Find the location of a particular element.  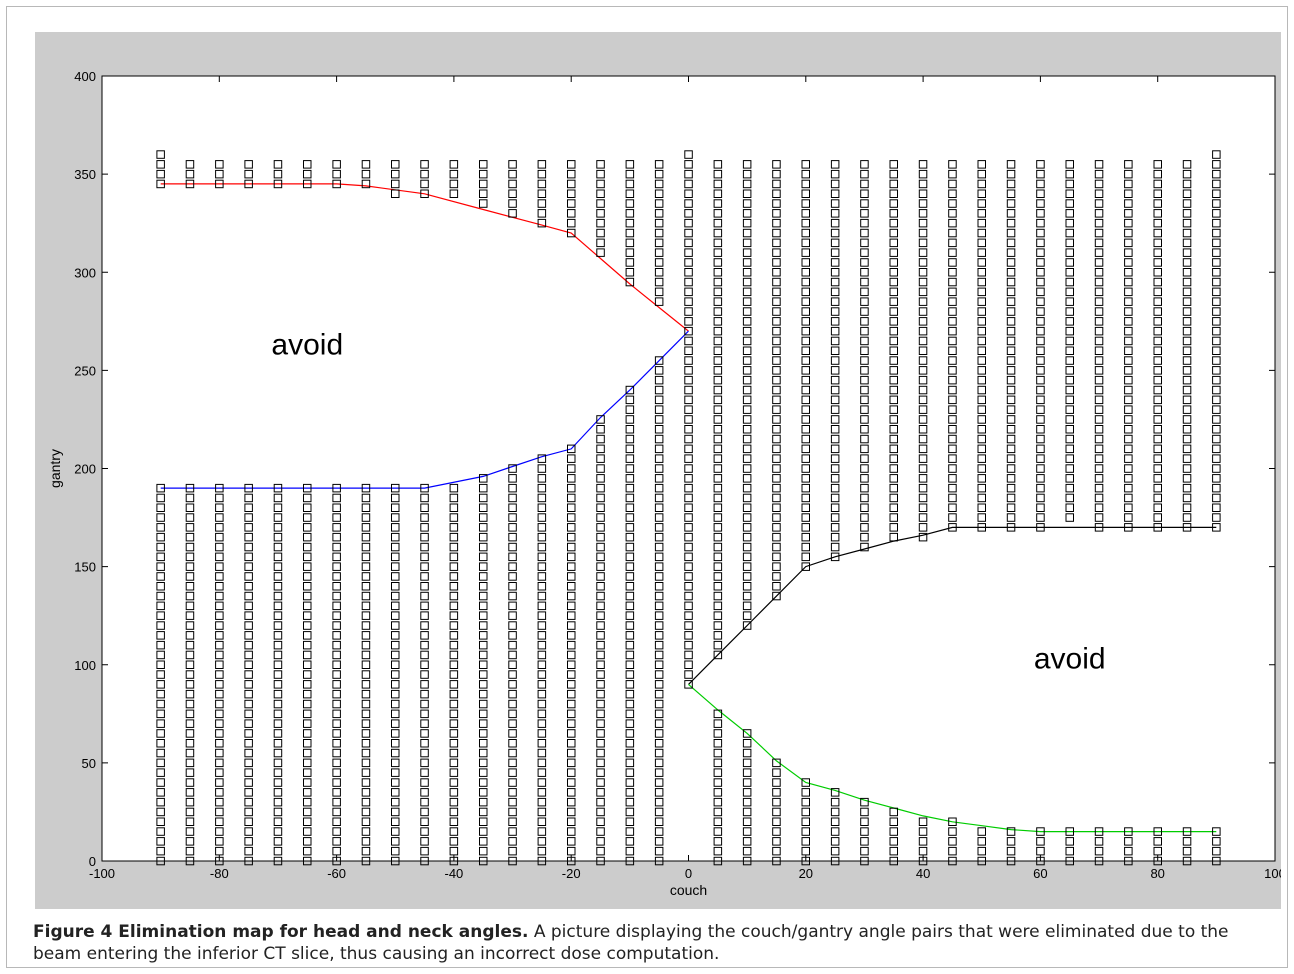

y-tick-label: 400 is located at coordinates (85, 76).